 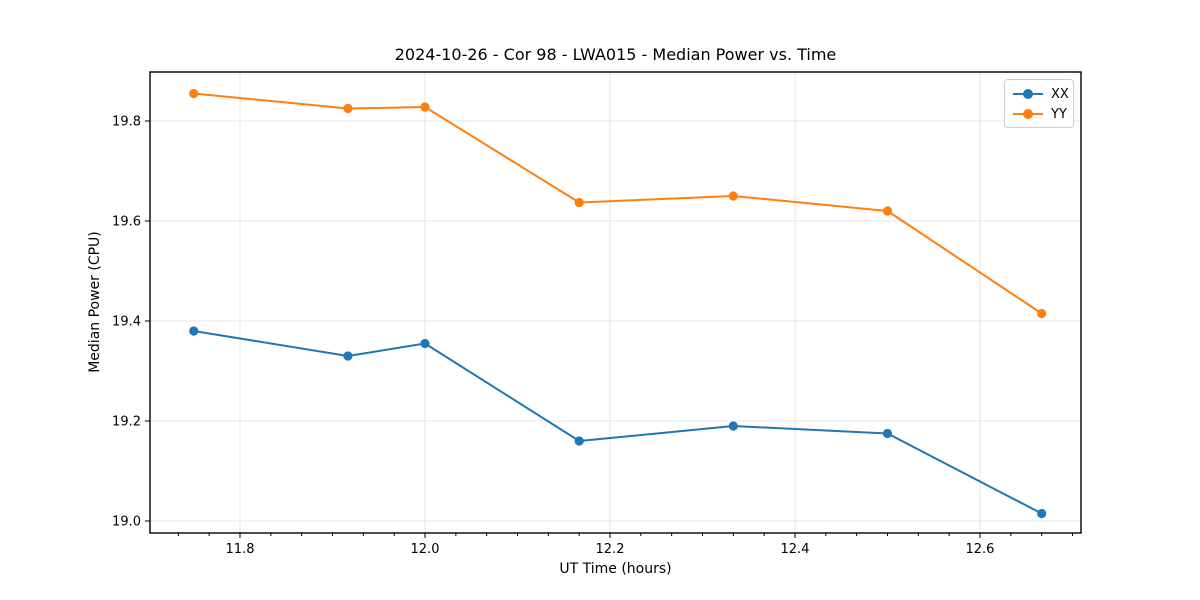 What do you see at coordinates (610, 549) in the screenshot?
I see `x-tick-label: 12.2` at bounding box center [610, 549].